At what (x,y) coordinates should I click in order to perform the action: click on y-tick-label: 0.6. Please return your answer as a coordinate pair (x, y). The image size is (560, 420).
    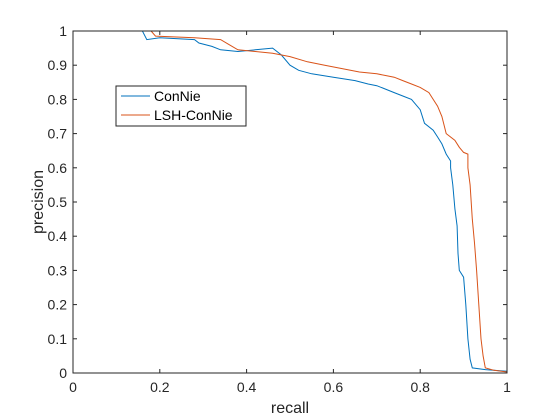
    Looking at the image, I should click on (58, 168).